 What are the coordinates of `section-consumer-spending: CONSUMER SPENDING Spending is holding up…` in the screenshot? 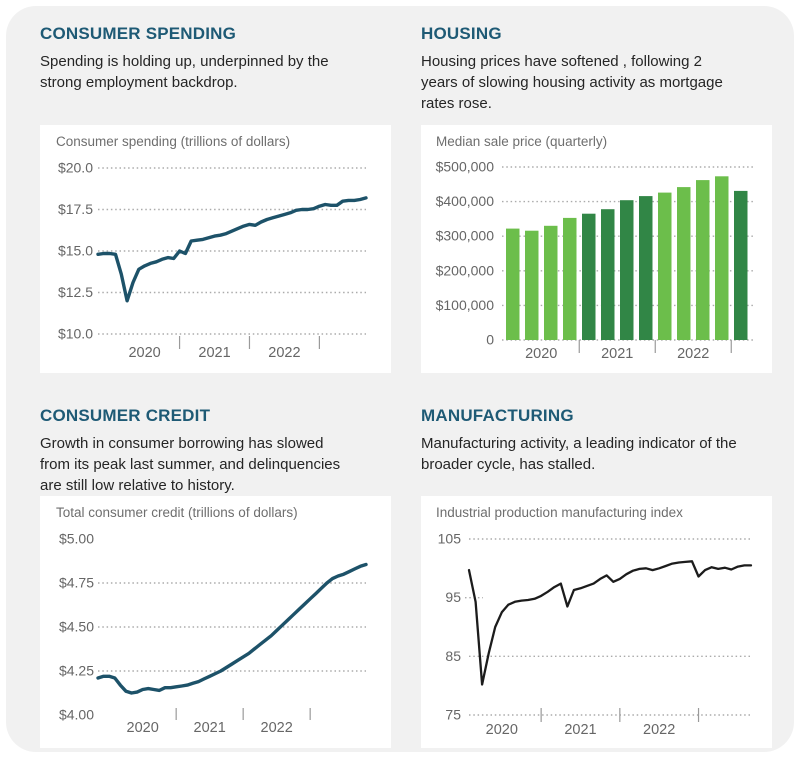 It's located at (216, 56).